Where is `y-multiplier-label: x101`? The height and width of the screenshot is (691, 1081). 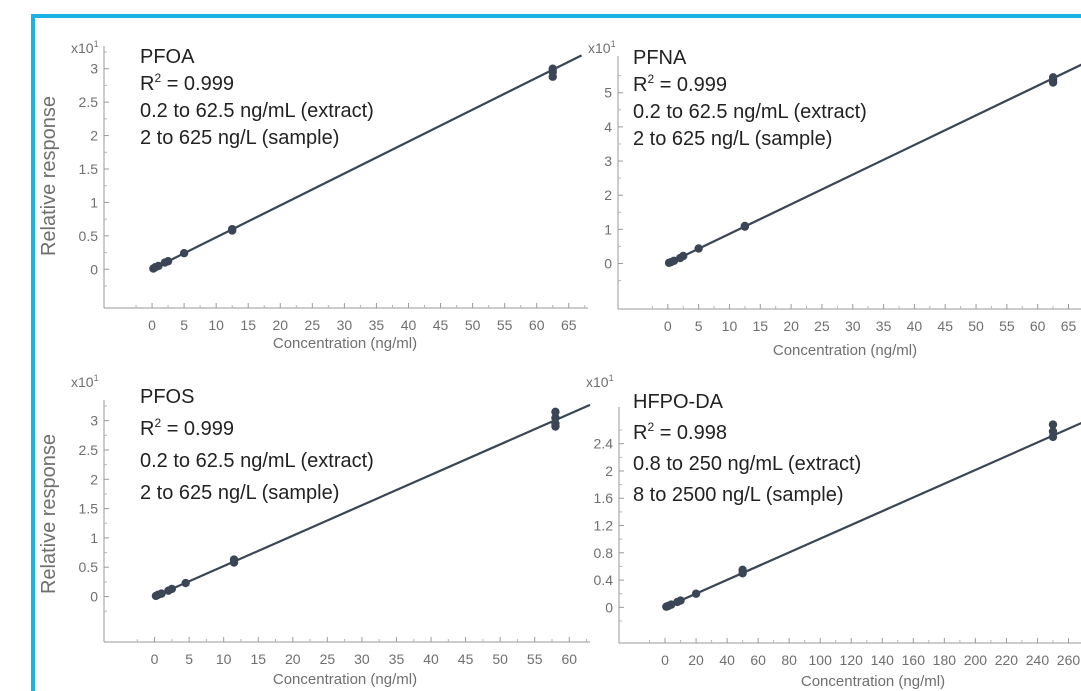 y-multiplier-label: x101 is located at coordinates (85, 381).